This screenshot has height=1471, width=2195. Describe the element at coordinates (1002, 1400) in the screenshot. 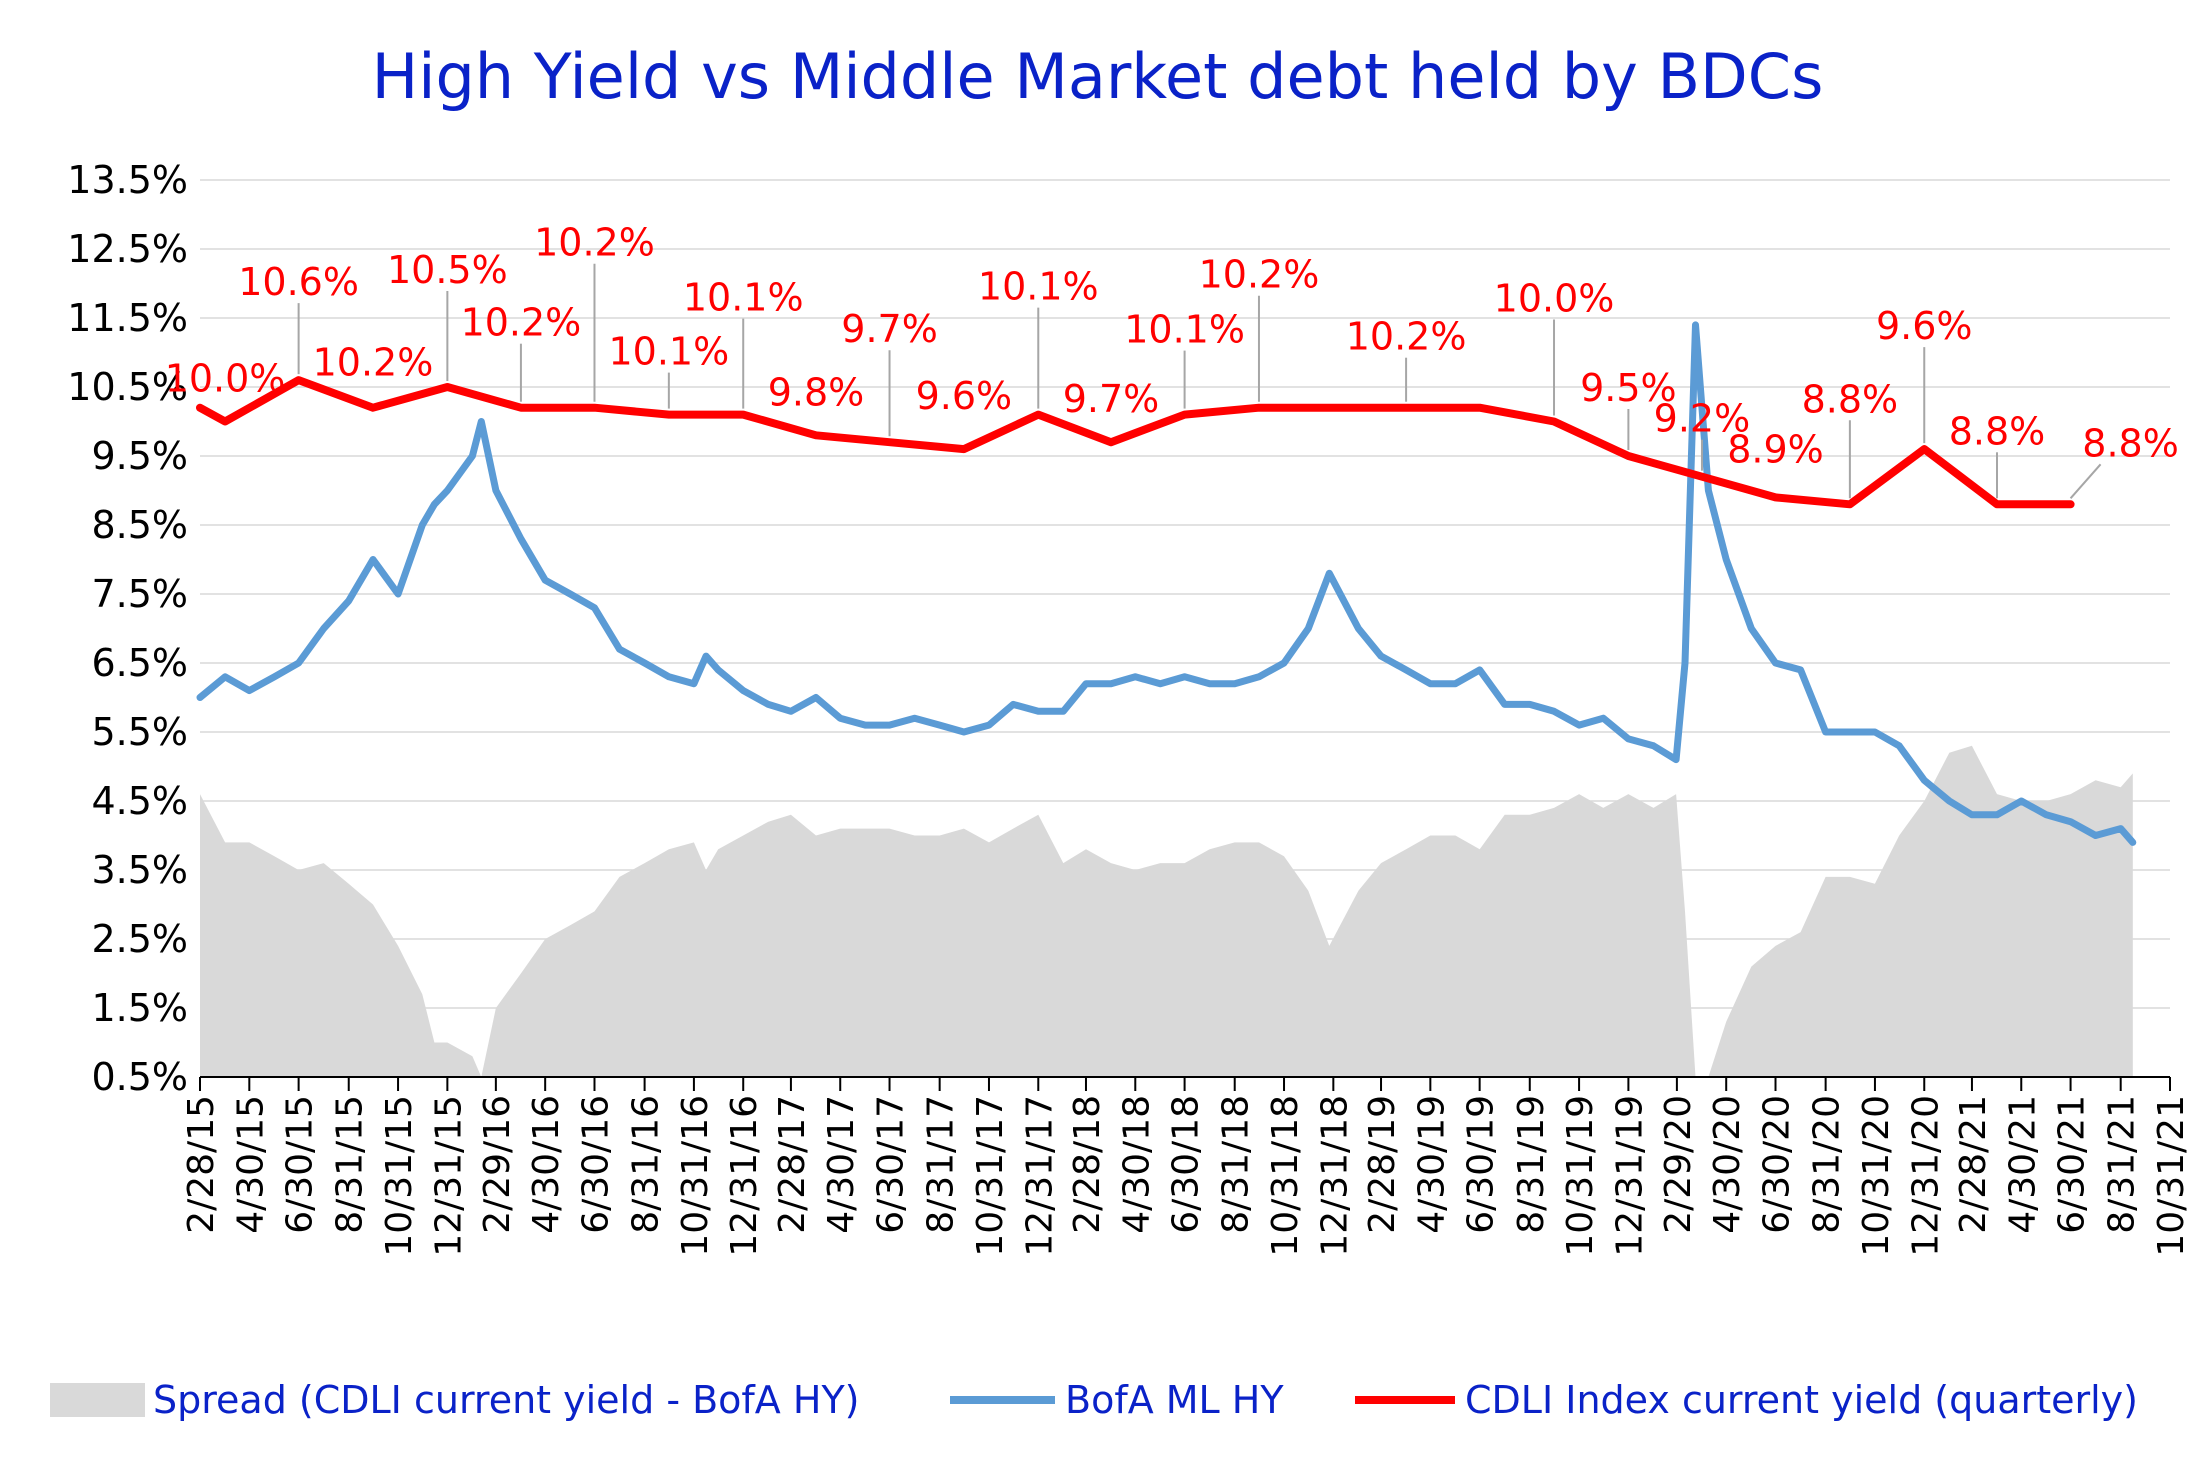

I see `legend-swatch-hy` at that location.